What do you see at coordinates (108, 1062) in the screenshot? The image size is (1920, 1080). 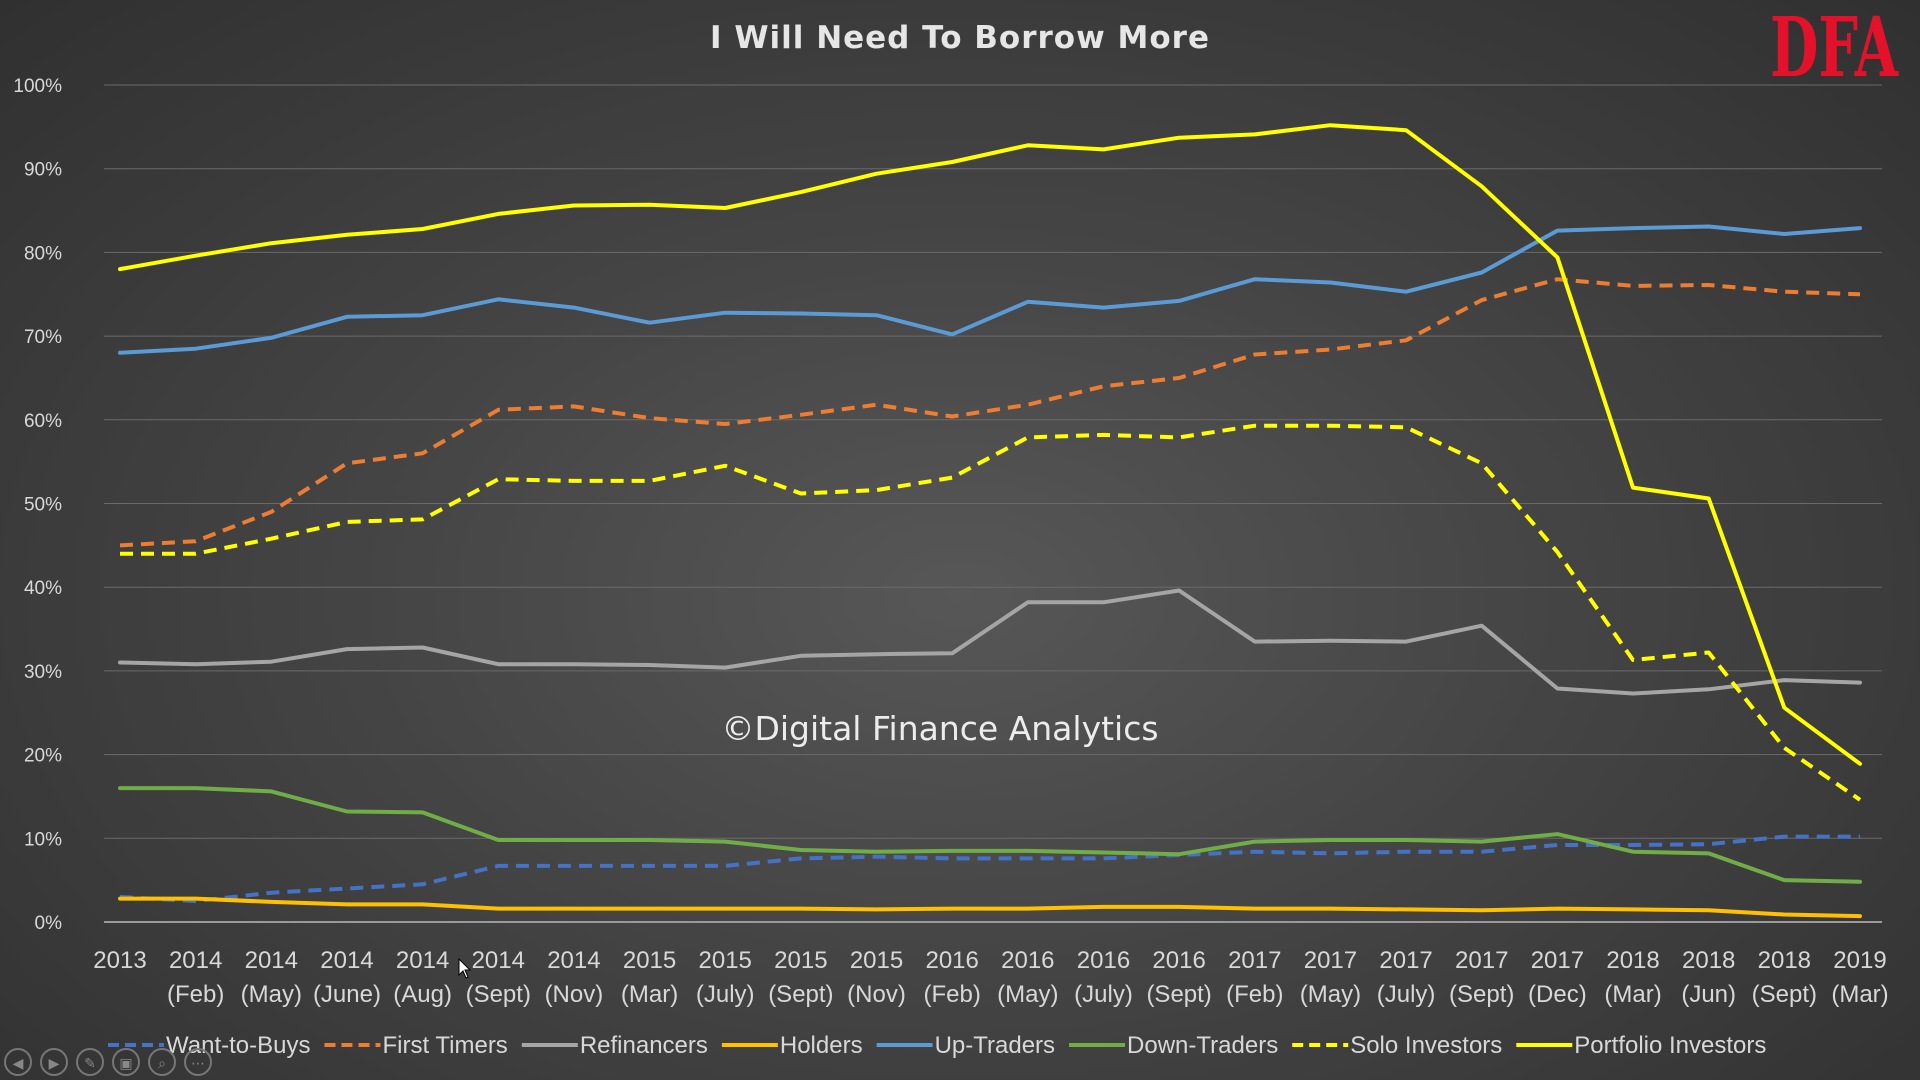 I see `slideshow-controls: ◀ ▶ ✎ ▣ ⌕ ⋯` at bounding box center [108, 1062].